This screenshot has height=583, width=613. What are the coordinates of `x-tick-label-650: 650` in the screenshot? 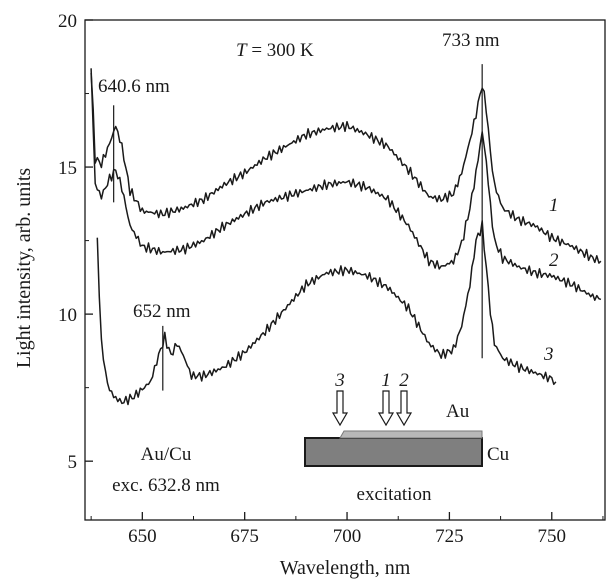 It's located at (142, 536).